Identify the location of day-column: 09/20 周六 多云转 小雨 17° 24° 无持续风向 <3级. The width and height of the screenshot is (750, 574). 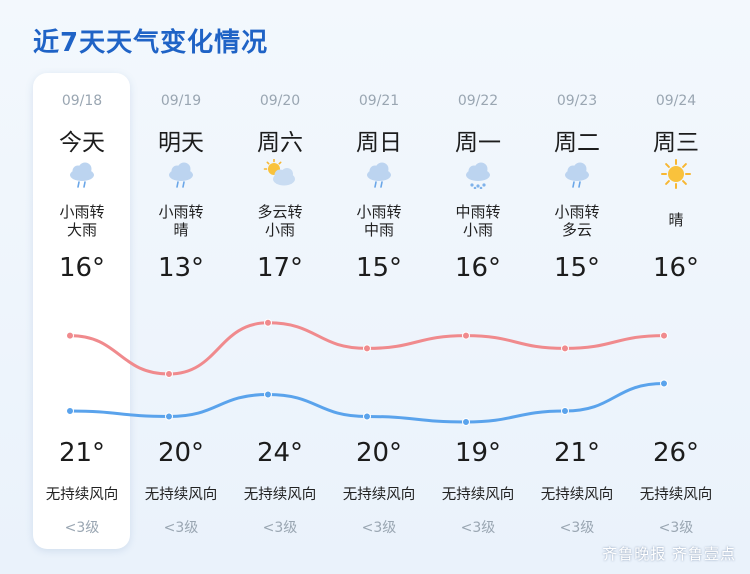
(280, 311).